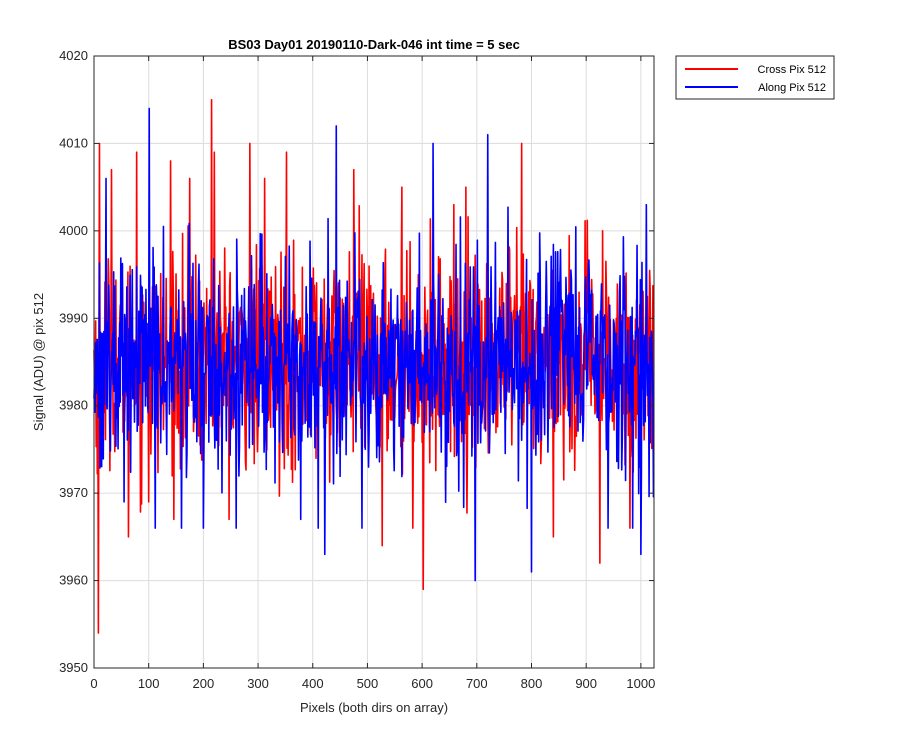  What do you see at coordinates (586, 683) in the screenshot?
I see `x-tick-label: 900` at bounding box center [586, 683].